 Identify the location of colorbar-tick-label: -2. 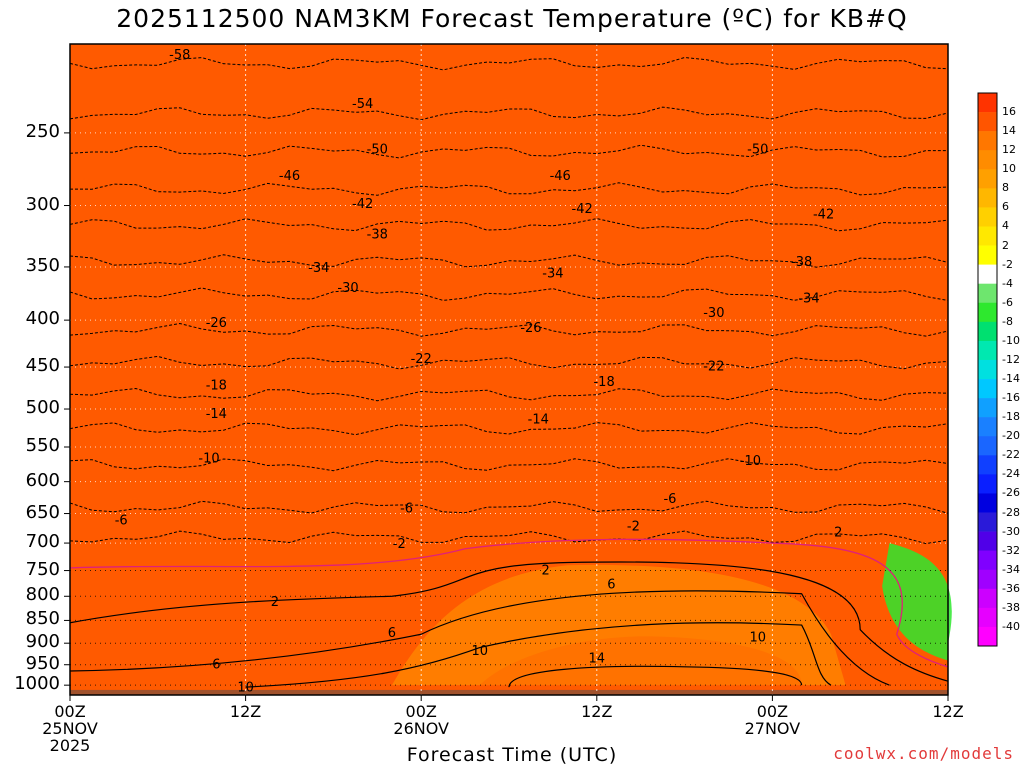
(1007, 264).